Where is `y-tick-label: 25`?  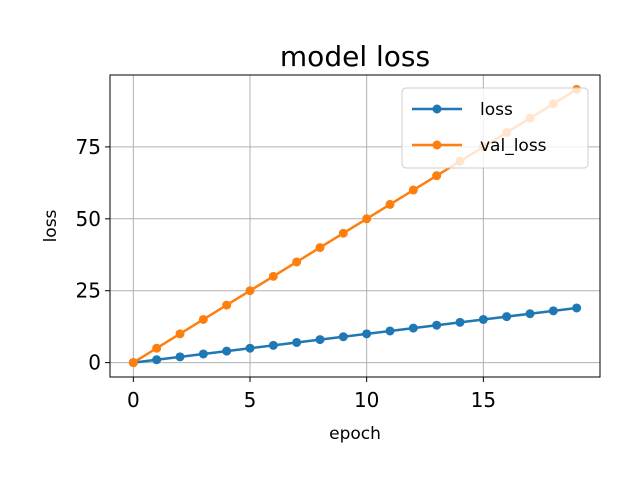 y-tick-label: 25 is located at coordinates (88, 291).